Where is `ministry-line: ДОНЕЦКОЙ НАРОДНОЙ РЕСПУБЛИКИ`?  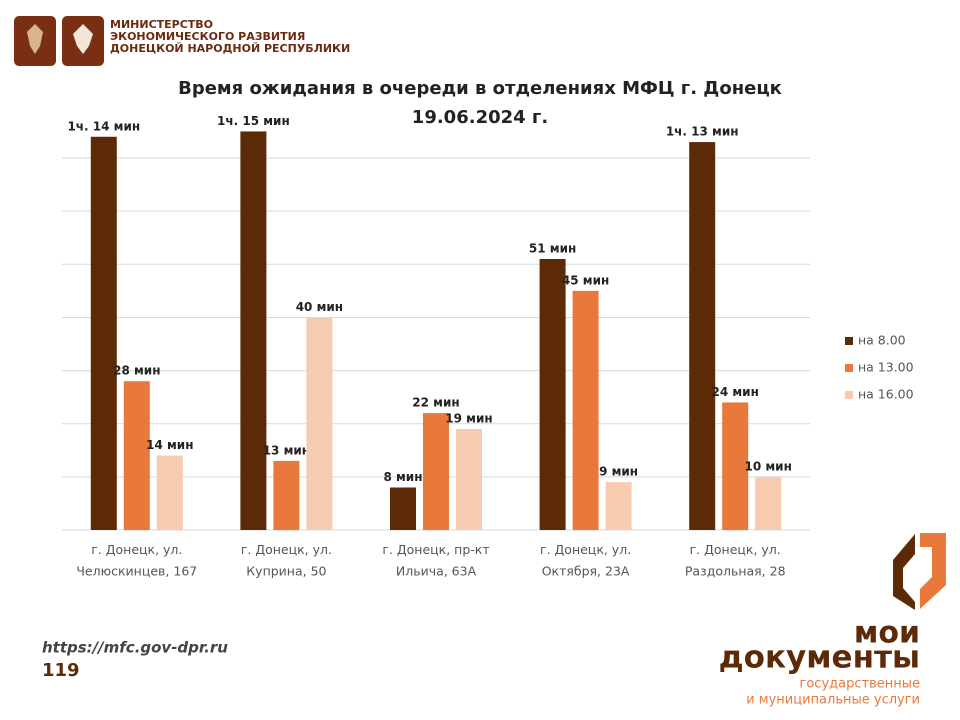 ministry-line: ДОНЕЦКОЙ НАРОДНОЙ РЕСПУБЛИКИ is located at coordinates (230, 48).